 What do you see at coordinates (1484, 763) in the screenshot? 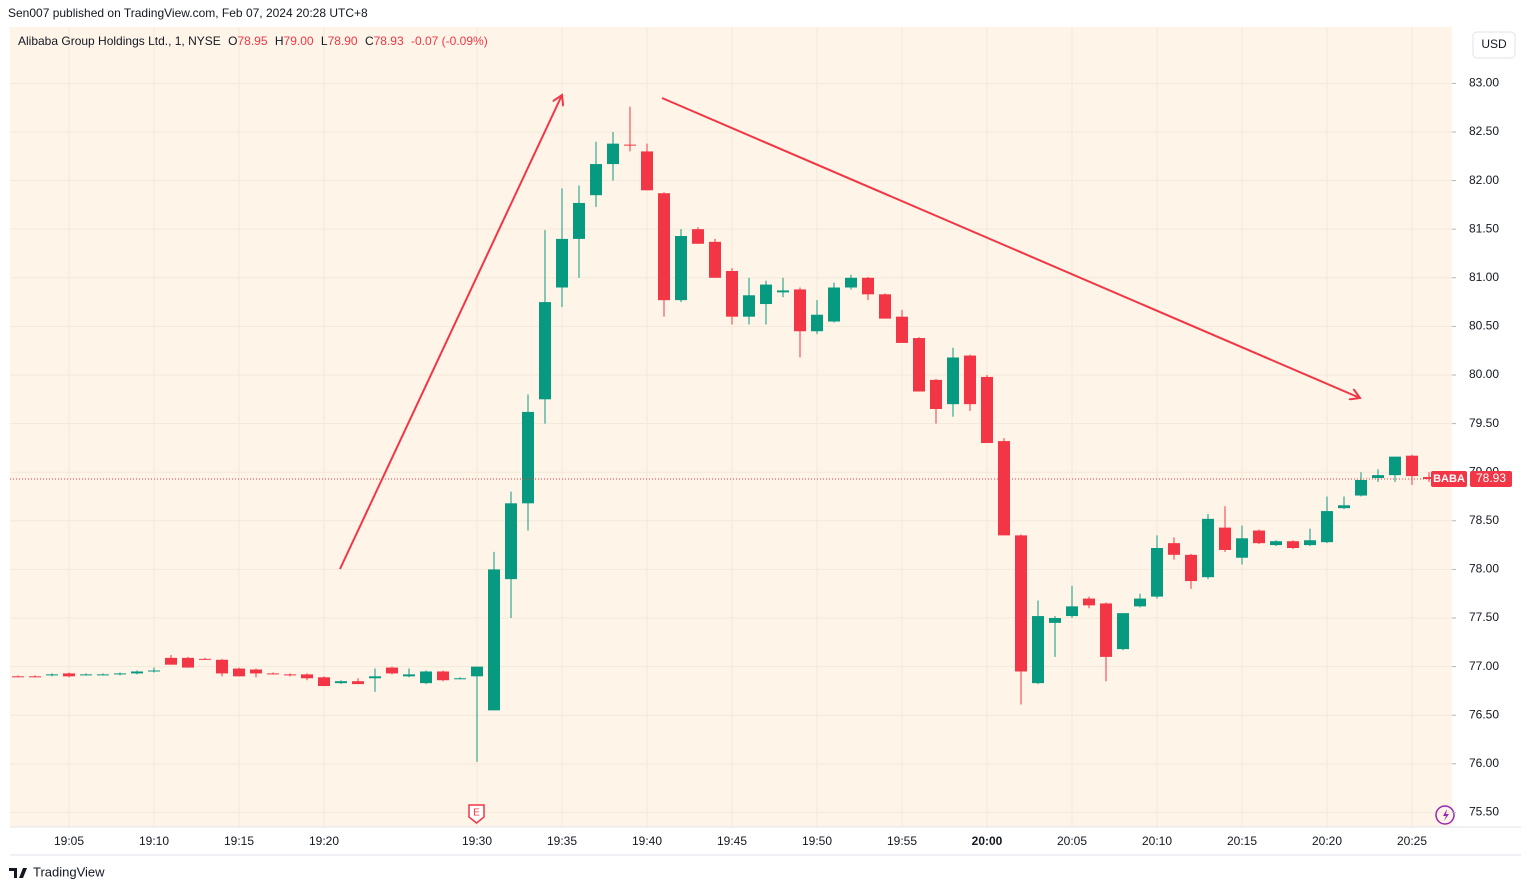
I see `y-tick-label: 76.00` at bounding box center [1484, 763].